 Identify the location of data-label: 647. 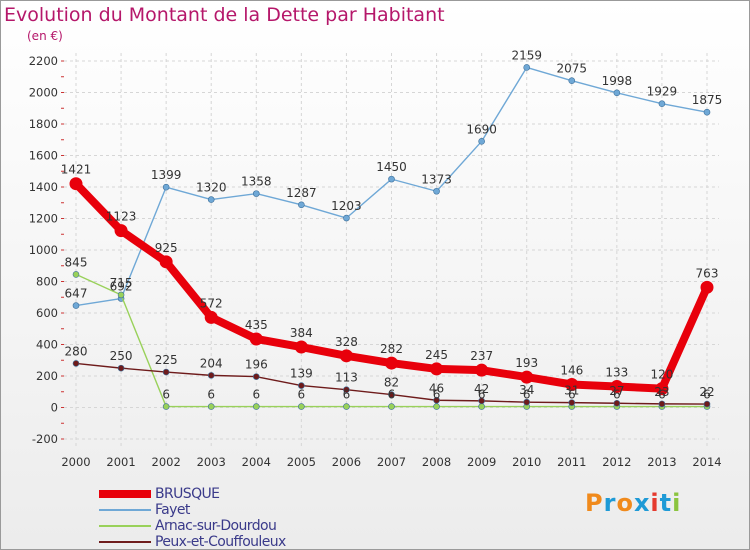
(76, 294).